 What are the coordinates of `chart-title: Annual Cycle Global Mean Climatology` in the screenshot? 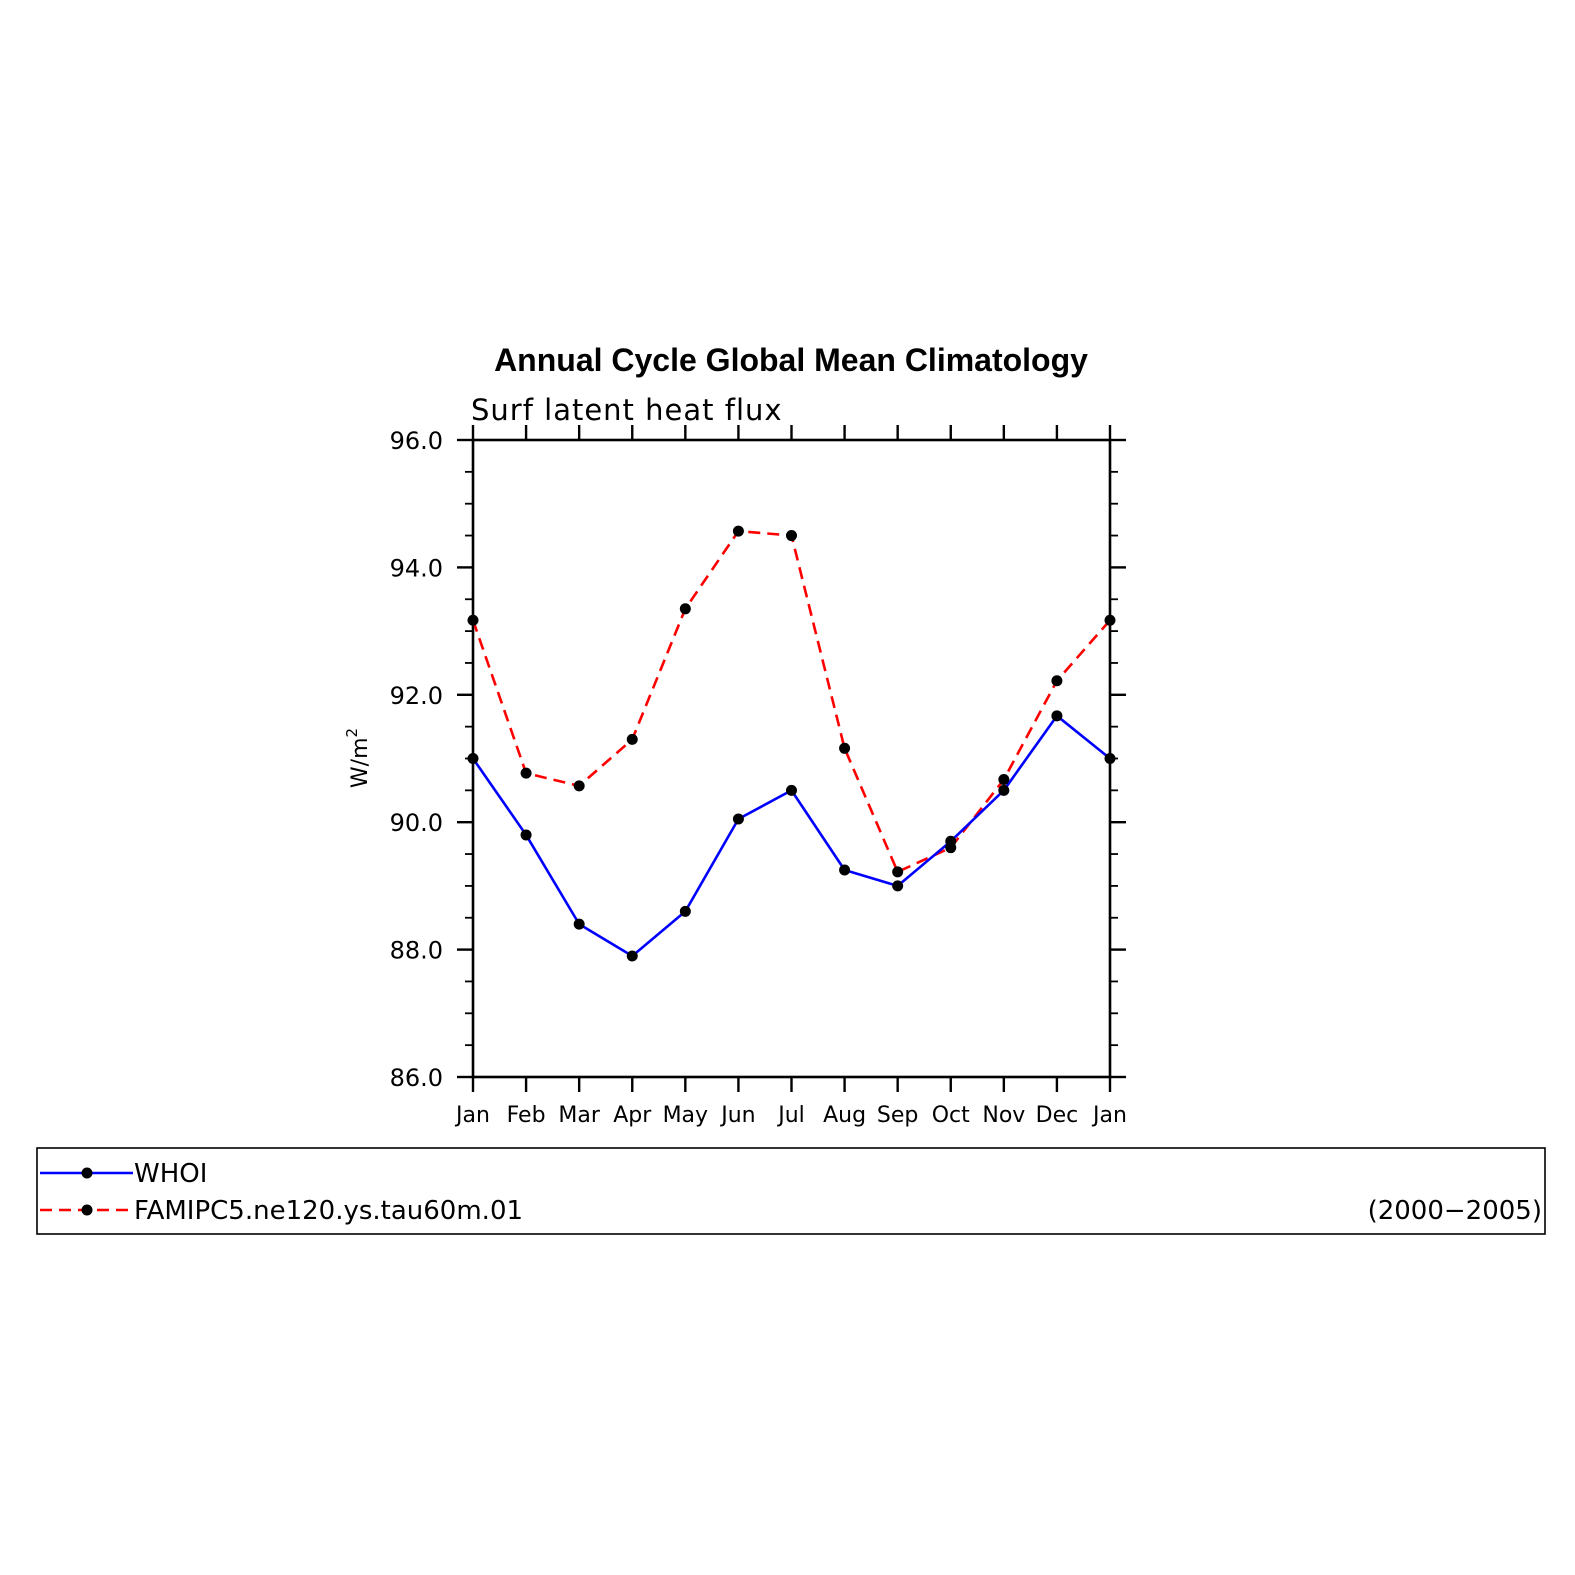 It's located at (791, 360).